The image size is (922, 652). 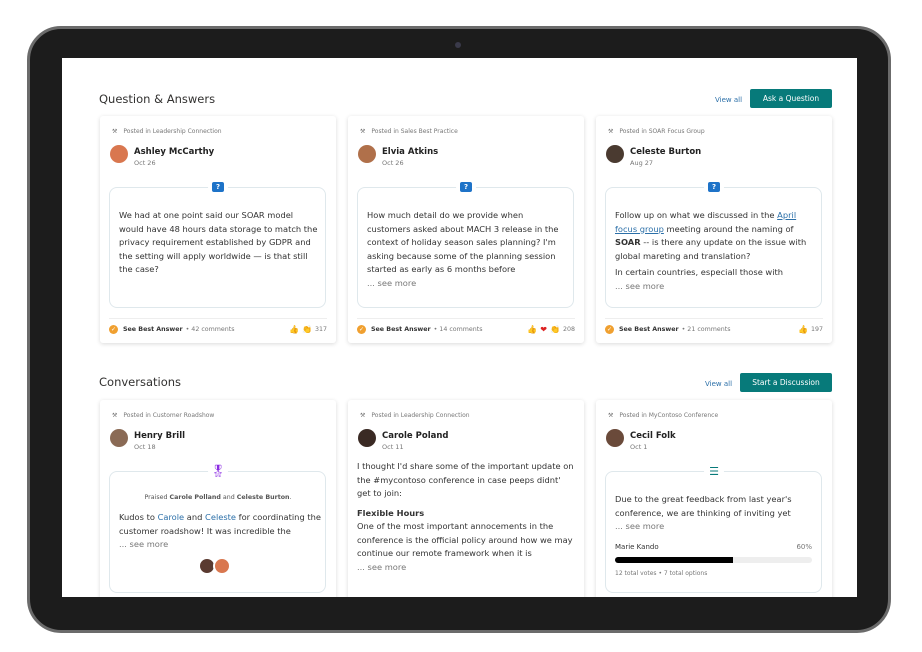 What do you see at coordinates (157, 99) in the screenshot?
I see `qa-title: Question & Answers` at bounding box center [157, 99].